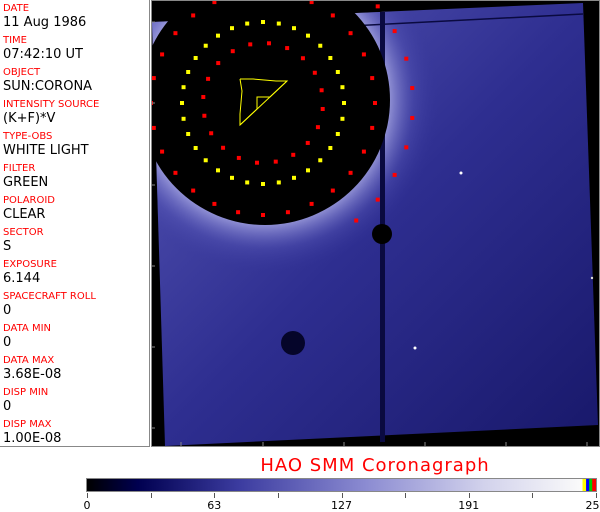  What do you see at coordinates (29, 360) in the screenshot?
I see `field-label: DATA MAX` at bounding box center [29, 360].